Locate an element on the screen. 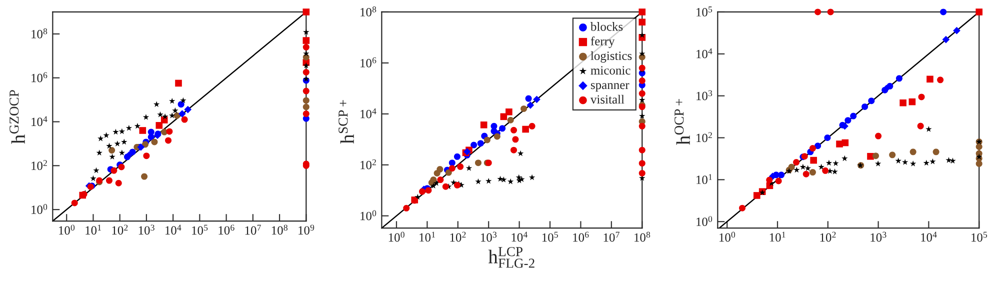 The image size is (994, 307). y-tick-label: 10$^{5}$ is located at coordinates (704, 11).